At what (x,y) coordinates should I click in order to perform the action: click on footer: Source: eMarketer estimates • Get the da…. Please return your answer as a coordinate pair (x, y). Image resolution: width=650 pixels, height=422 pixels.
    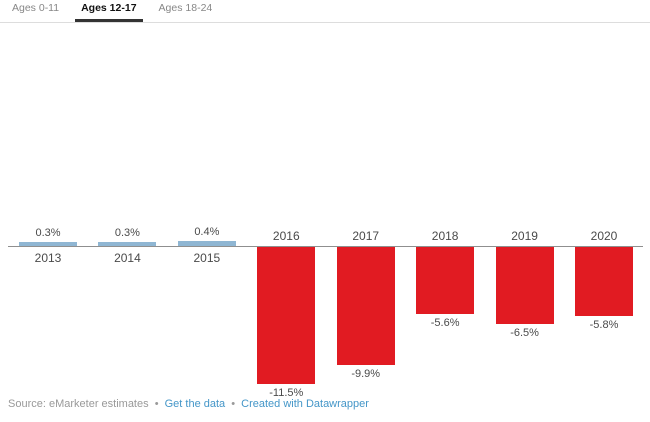
    Looking at the image, I should click on (188, 404).